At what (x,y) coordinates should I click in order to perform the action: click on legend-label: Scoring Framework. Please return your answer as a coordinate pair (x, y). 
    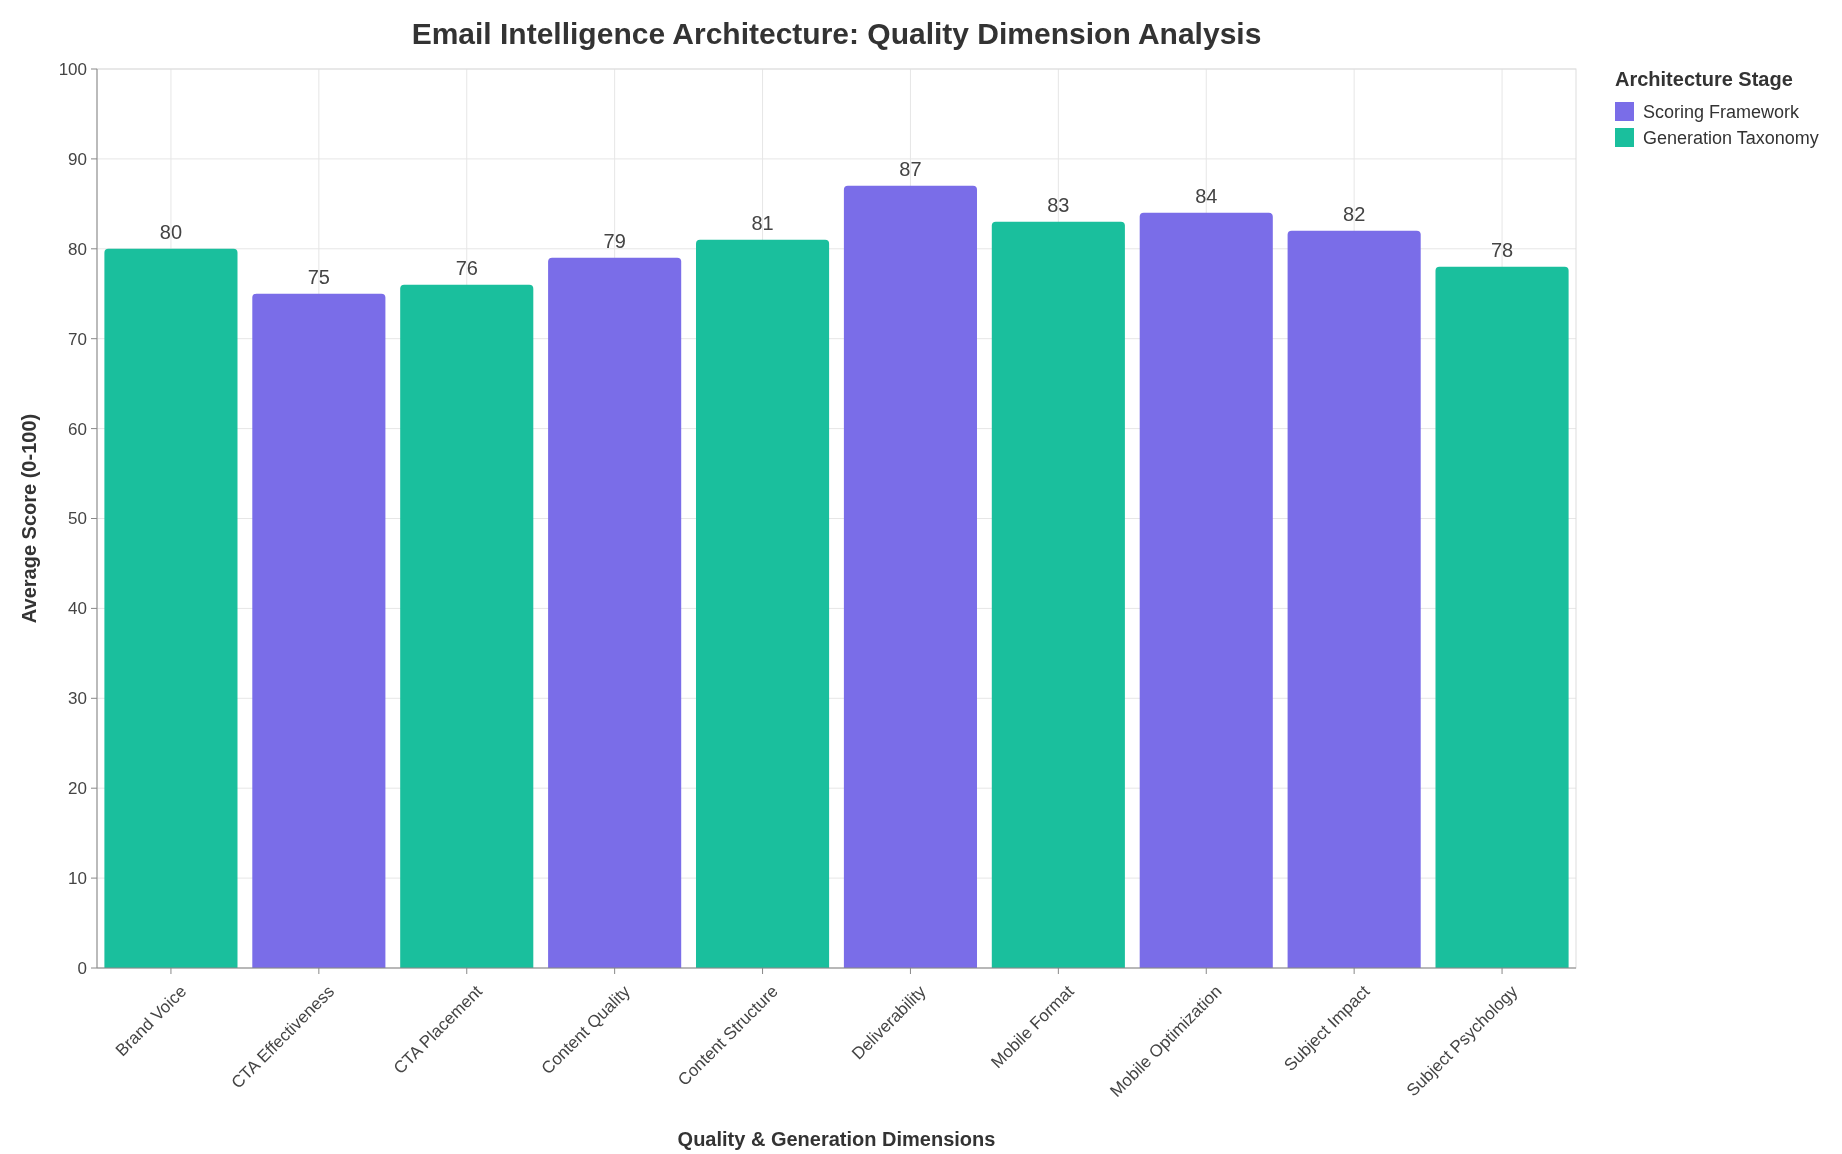
    Looking at the image, I should click on (1722, 112).